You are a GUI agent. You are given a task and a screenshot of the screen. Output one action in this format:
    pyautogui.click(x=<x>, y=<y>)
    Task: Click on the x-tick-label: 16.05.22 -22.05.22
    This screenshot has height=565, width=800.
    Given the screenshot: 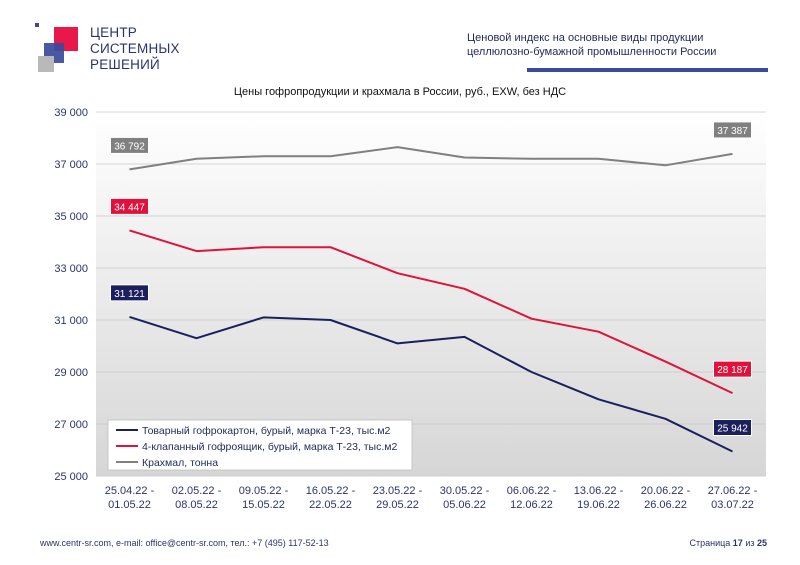 What is the action you would take?
    pyautogui.click(x=331, y=498)
    